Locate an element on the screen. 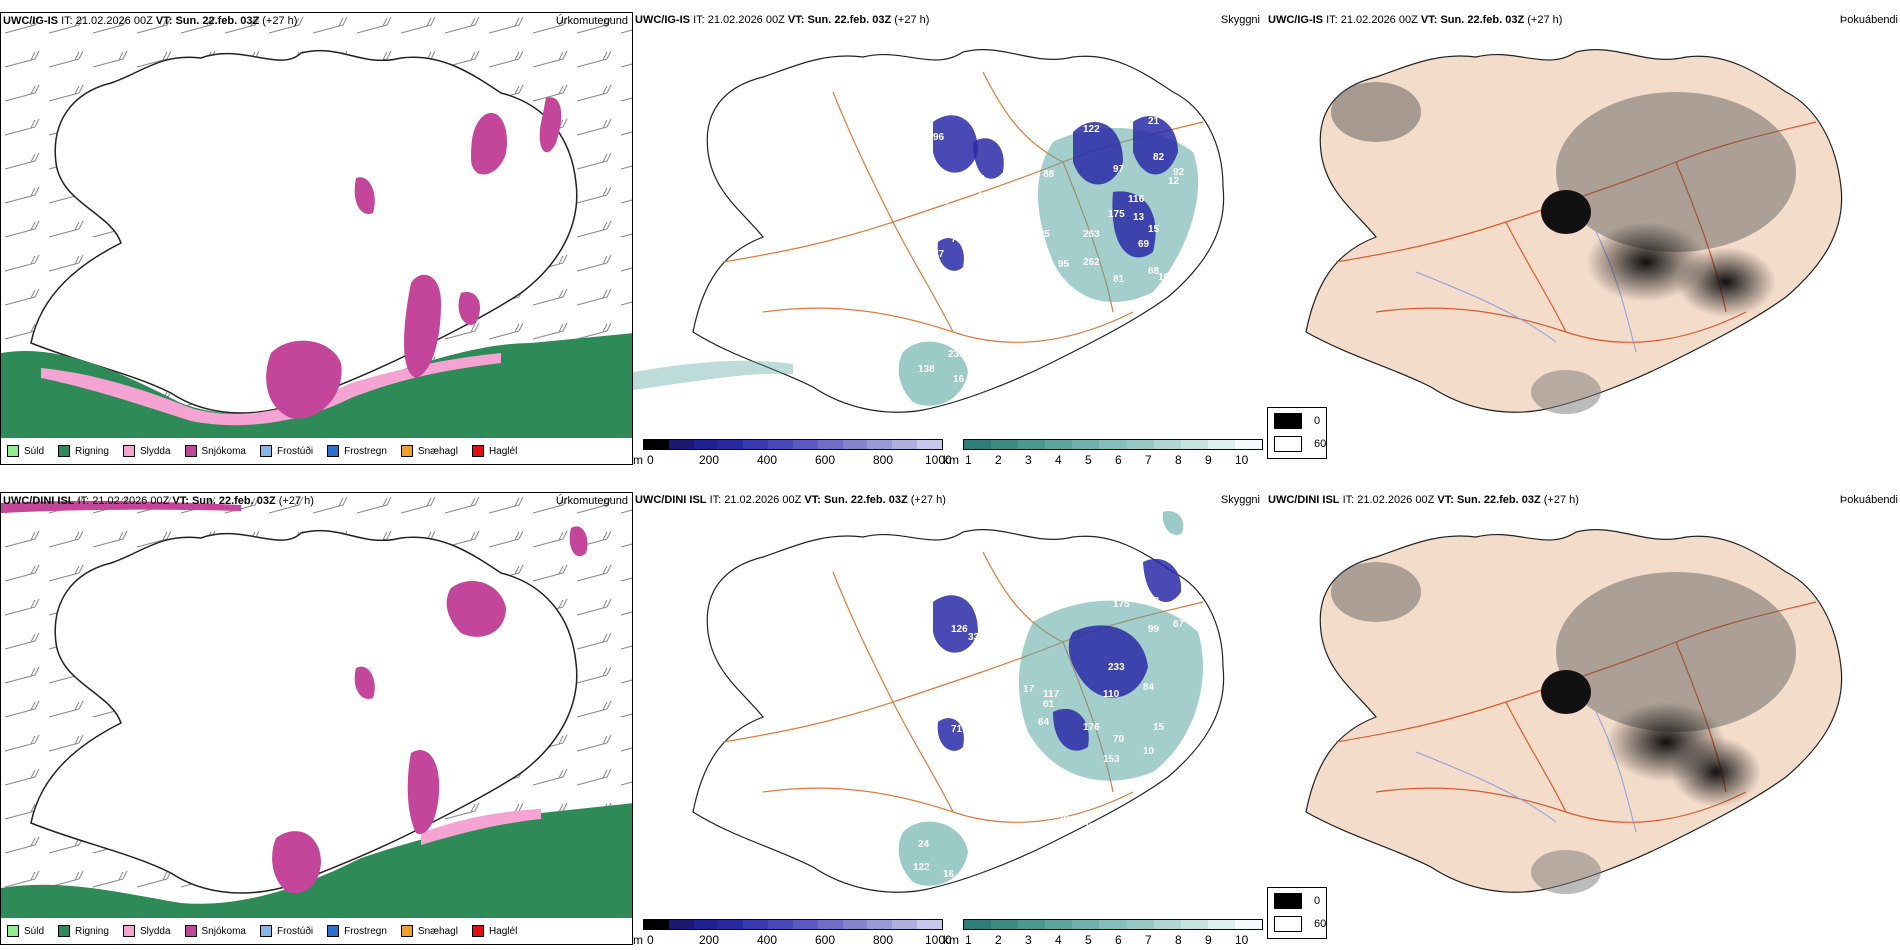 The image size is (1900, 950). visibility-value-label: 15 is located at coordinates (1159, 727).